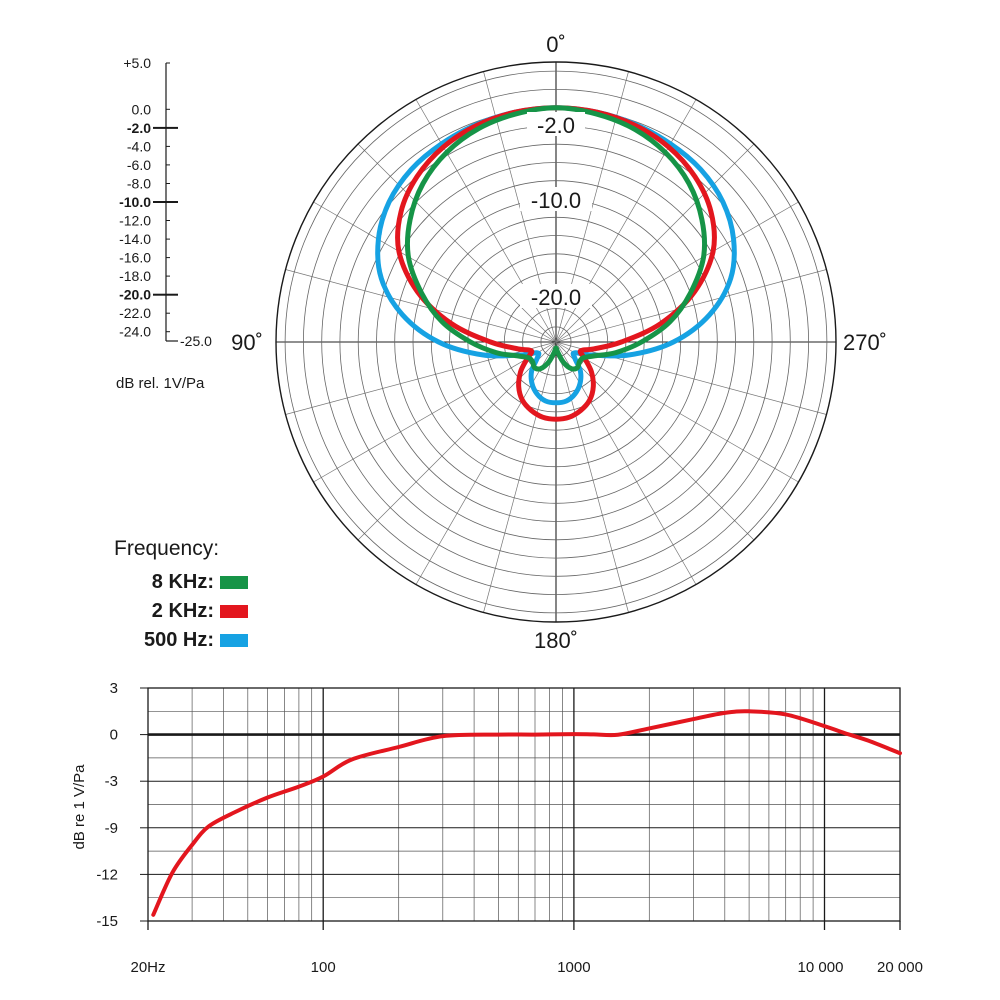 This screenshot has width=1000, height=1000. What do you see at coordinates (556, 44) in the screenshot?
I see `angle-label-0: 0˚` at bounding box center [556, 44].